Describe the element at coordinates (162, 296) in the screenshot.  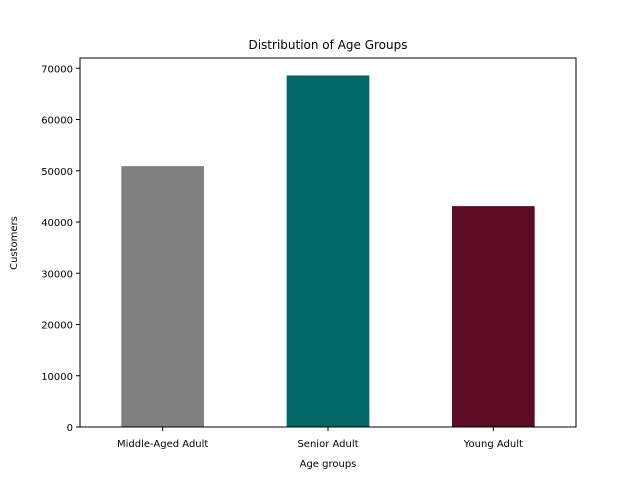
I see `bar-middle-aged-adult` at that location.